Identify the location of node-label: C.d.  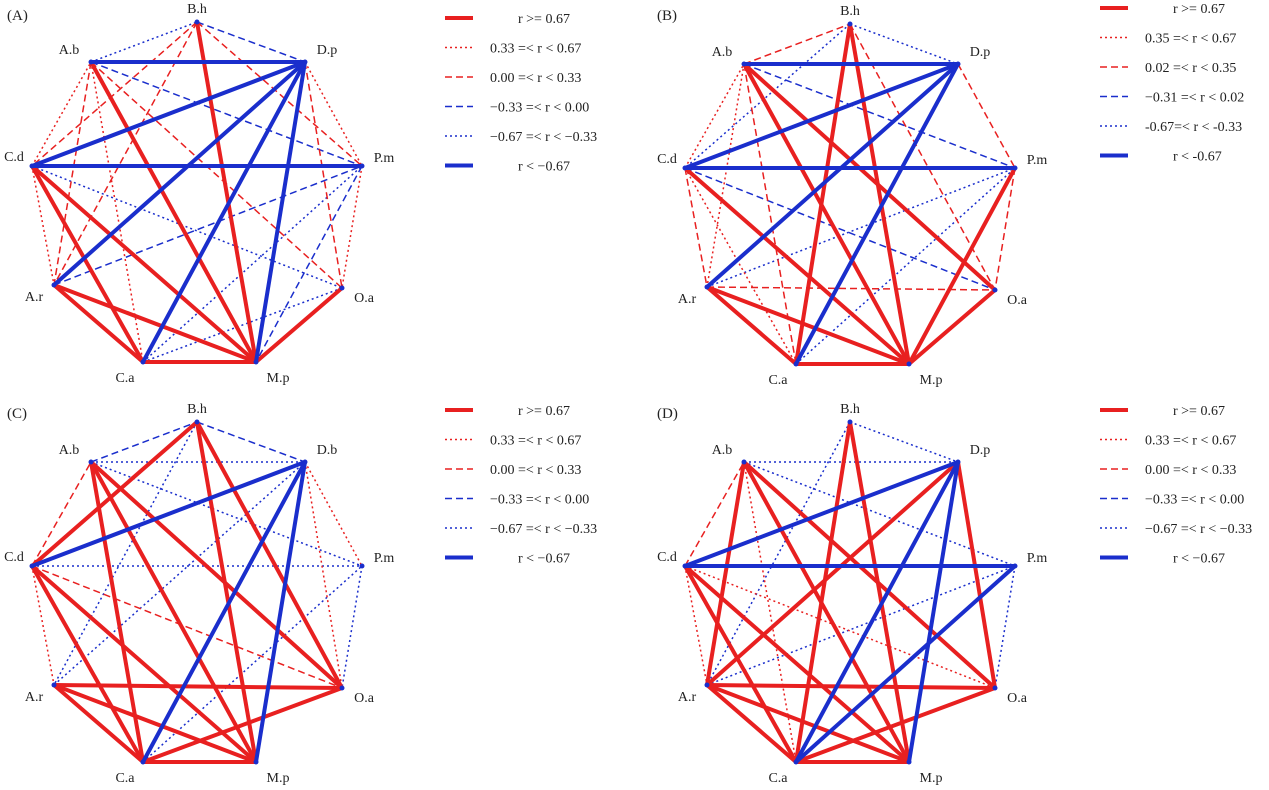
(667, 557).